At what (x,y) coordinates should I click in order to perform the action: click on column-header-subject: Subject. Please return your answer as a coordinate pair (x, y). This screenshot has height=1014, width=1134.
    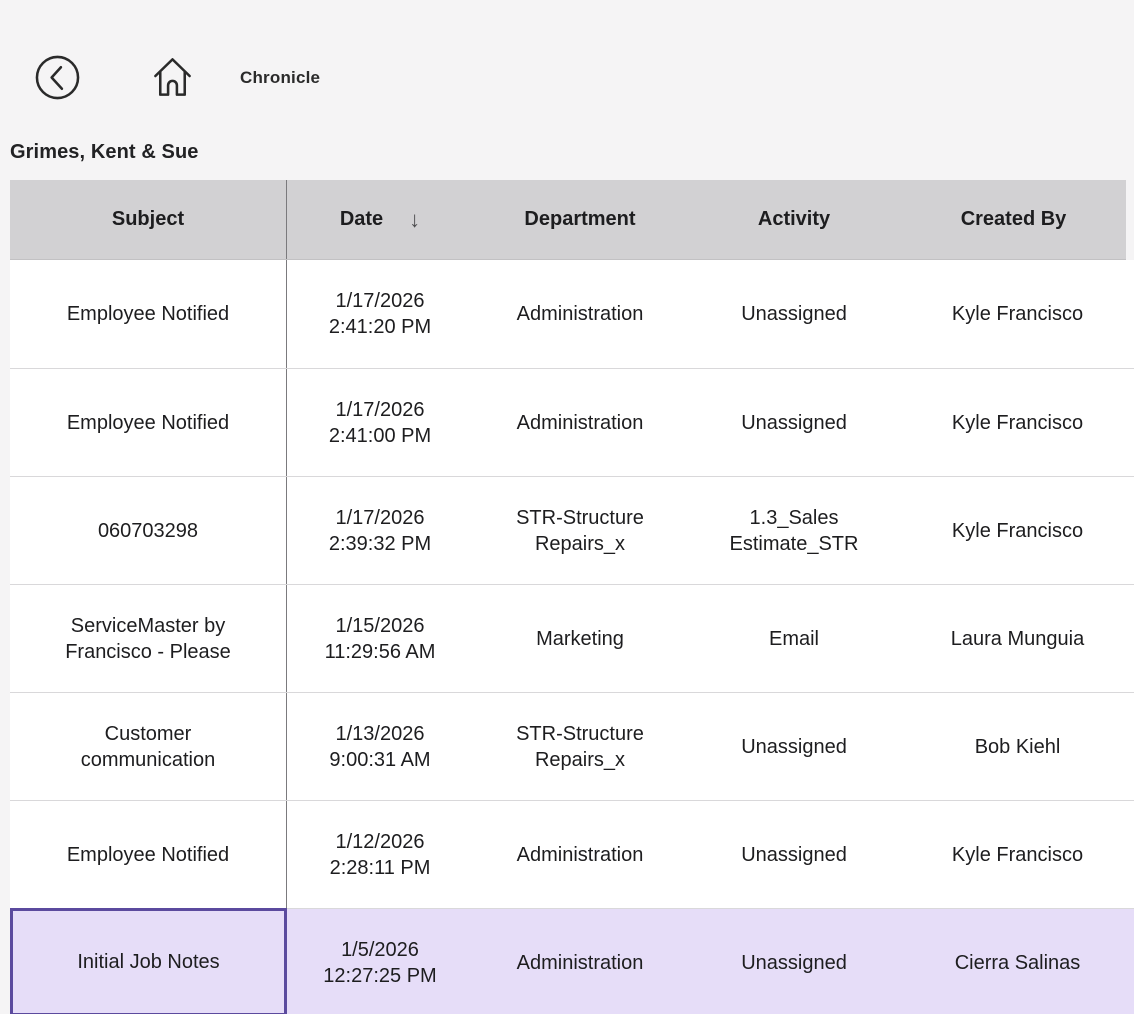
    Looking at the image, I should click on (148, 219).